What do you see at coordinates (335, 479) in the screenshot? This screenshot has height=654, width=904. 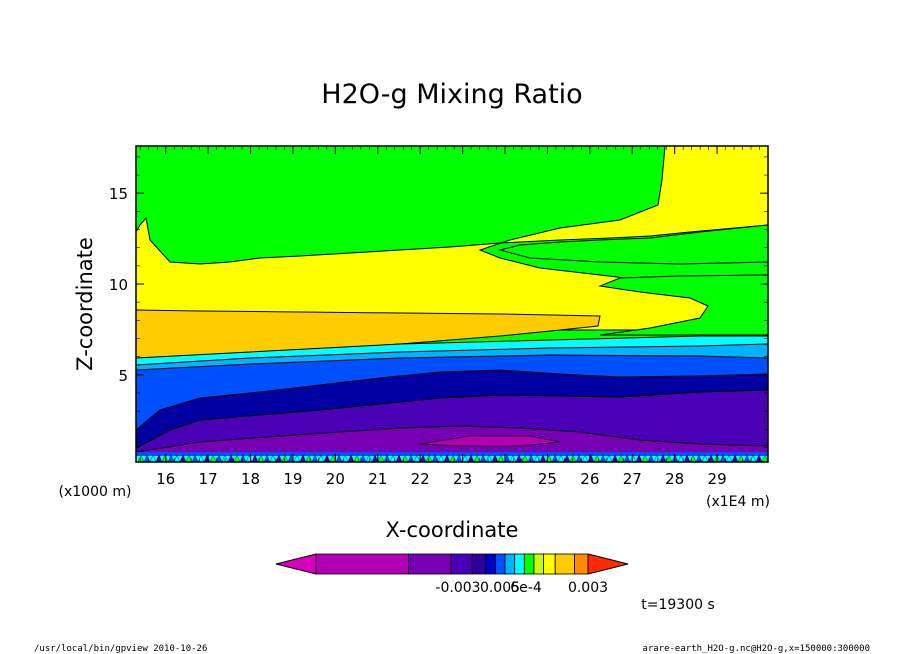 I see `x-tick-label: 20` at bounding box center [335, 479].